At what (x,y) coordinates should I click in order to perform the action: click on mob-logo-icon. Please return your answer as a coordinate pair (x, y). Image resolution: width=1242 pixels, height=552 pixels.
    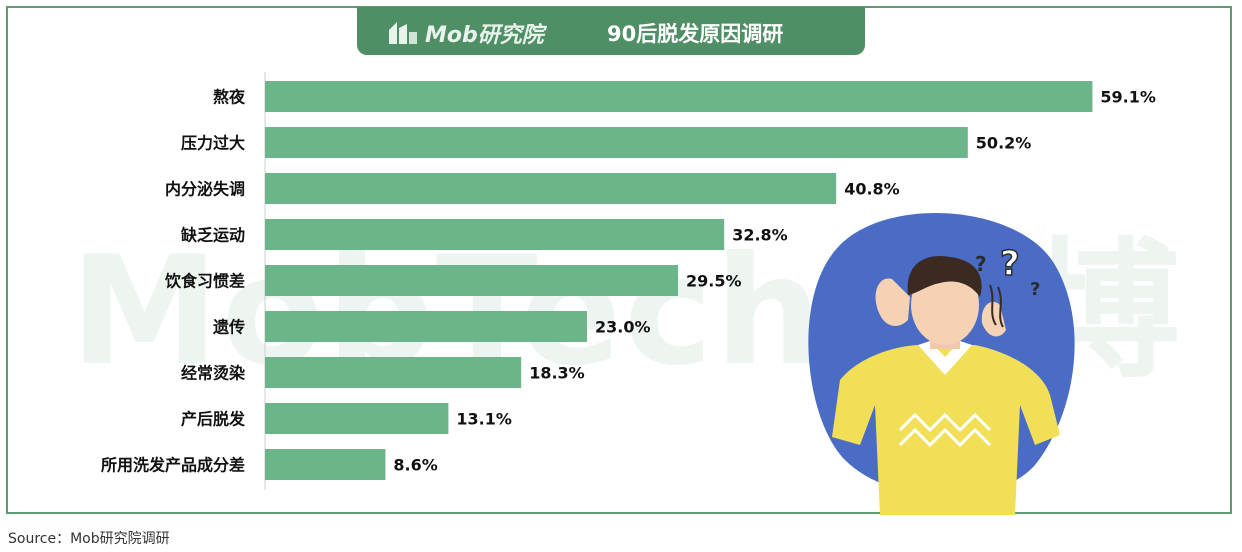
    Looking at the image, I should click on (403, 33).